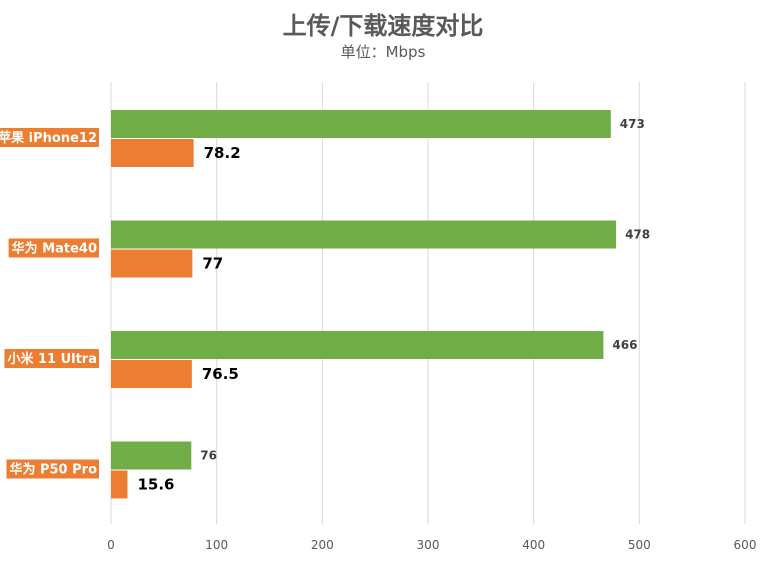 Image resolution: width=766 pixels, height=562 pixels. I want to click on x-tick-label-200: 200, so click(322, 545).